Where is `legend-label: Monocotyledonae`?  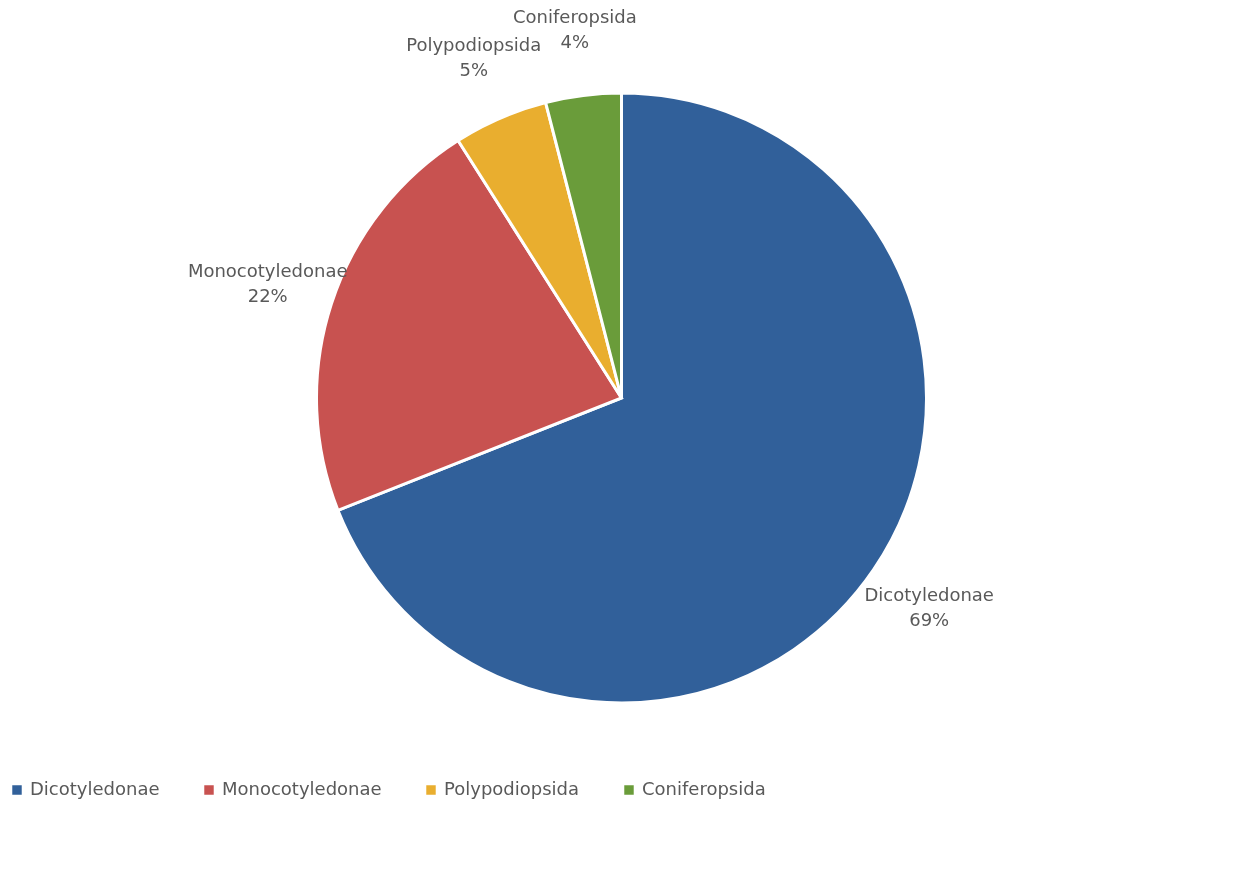
legend-label: Monocotyledonae is located at coordinates (302, 788).